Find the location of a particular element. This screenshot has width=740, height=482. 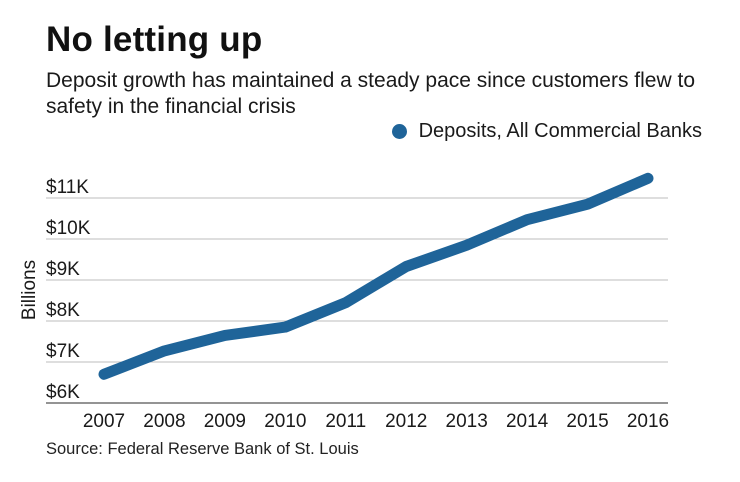

y-tick-label: $11K is located at coordinates (67, 187).